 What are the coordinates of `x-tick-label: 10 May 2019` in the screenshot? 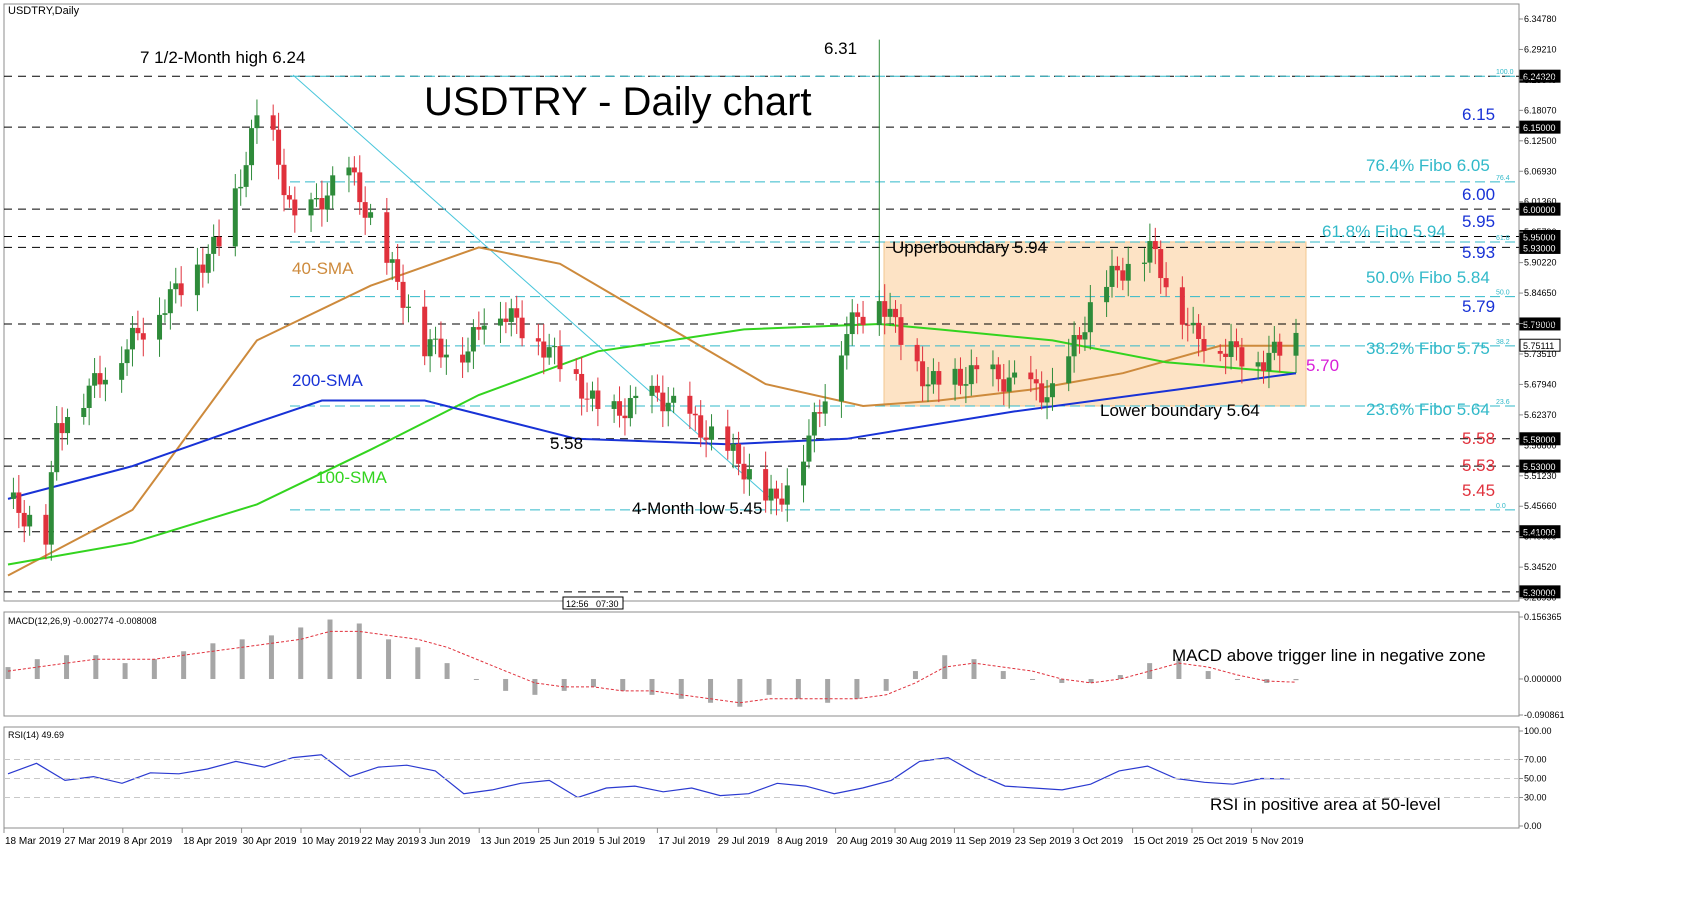 It's located at (331, 841).